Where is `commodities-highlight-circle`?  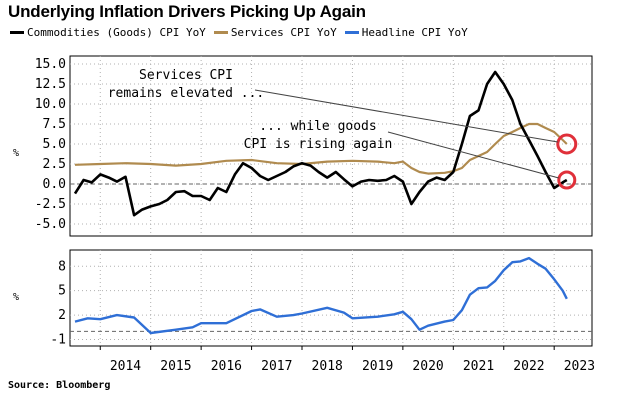 commodities-highlight-circle is located at coordinates (567, 180).